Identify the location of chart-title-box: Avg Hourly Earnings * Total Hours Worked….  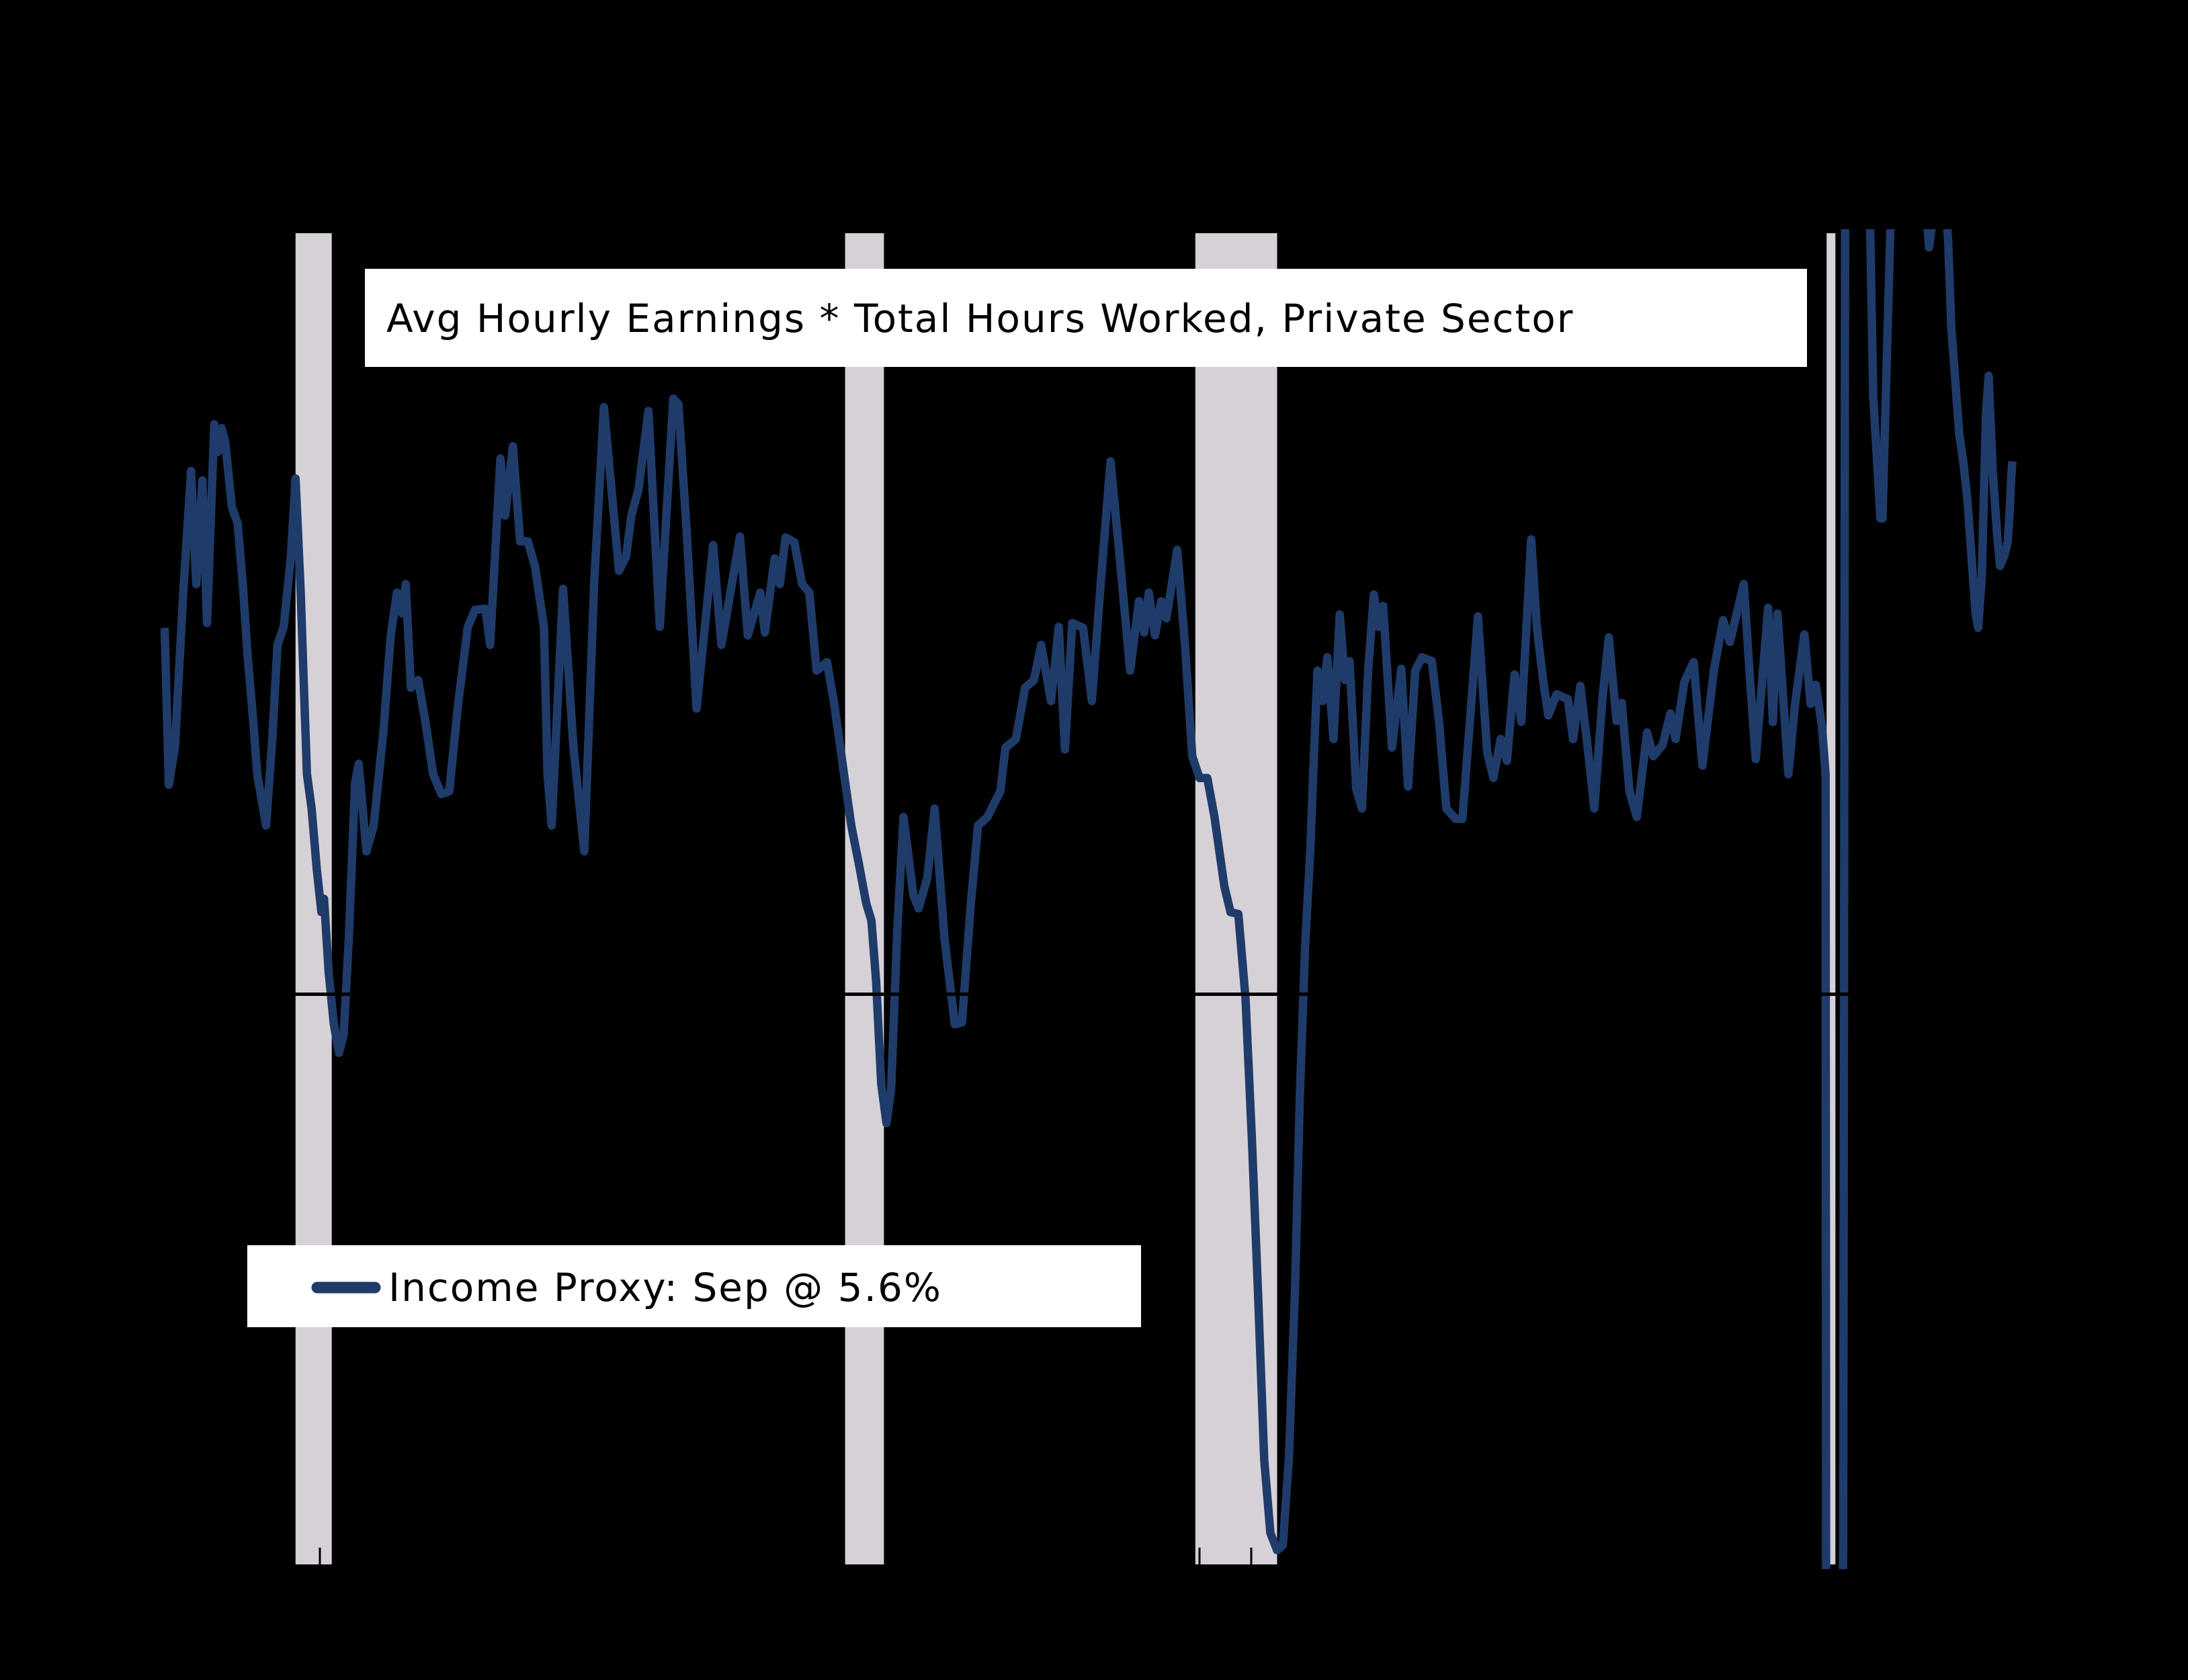
(1086, 318).